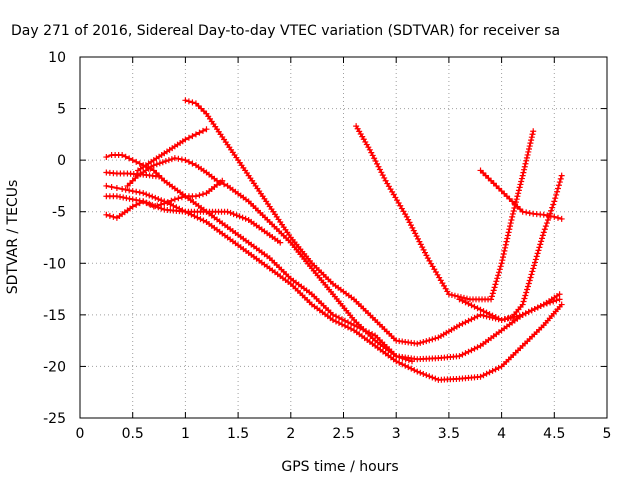 Image resolution: width=640 pixels, height=480 pixels. What do you see at coordinates (54, 316) in the screenshot?
I see `y-tick-label: -15` at bounding box center [54, 316].